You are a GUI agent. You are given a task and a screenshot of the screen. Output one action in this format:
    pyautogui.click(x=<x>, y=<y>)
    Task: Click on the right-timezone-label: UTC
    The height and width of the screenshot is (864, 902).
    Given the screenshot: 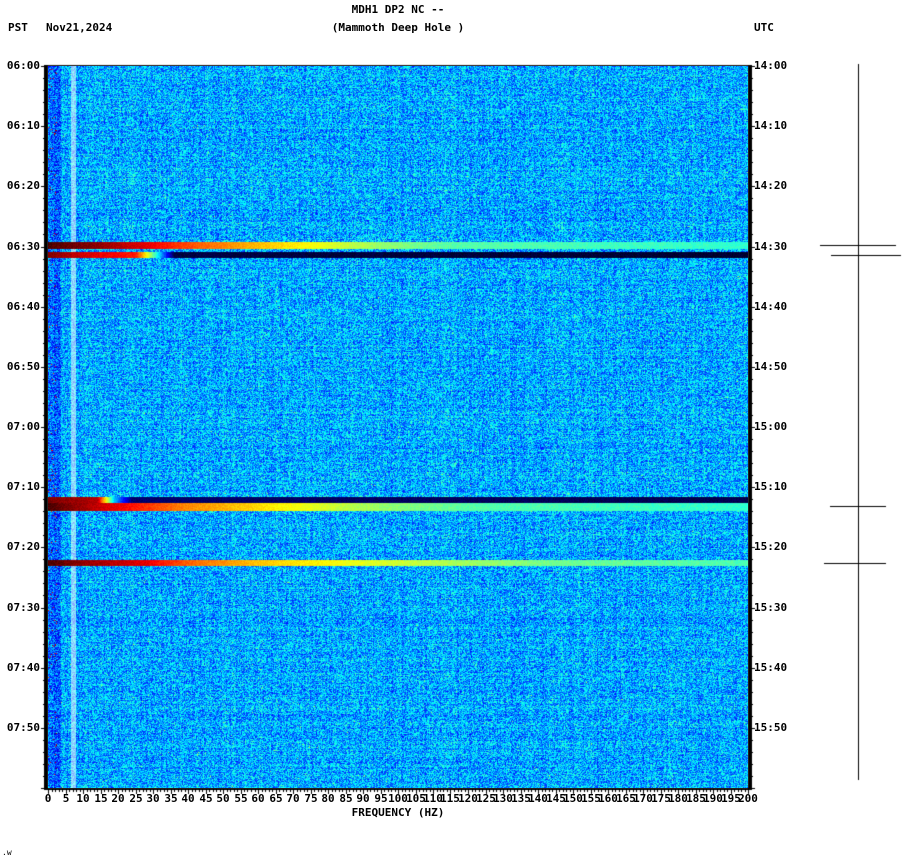 What is the action you would take?
    pyautogui.click(x=764, y=27)
    